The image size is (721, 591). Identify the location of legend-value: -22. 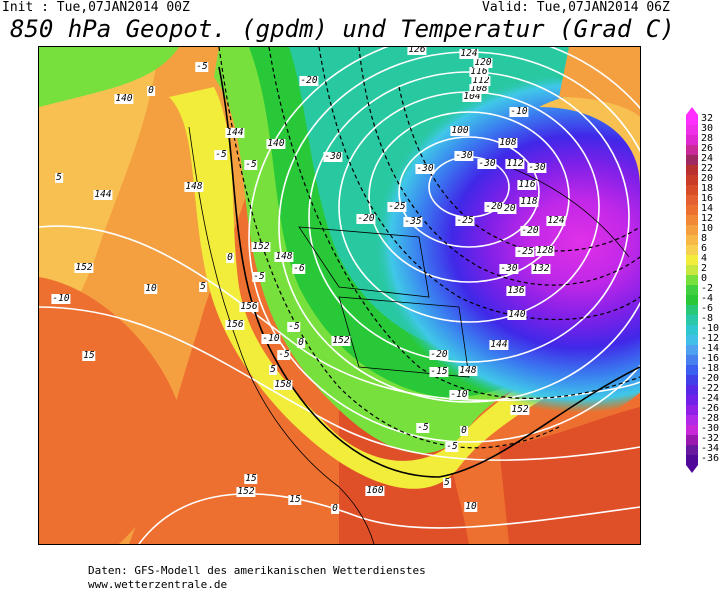
(710, 388).